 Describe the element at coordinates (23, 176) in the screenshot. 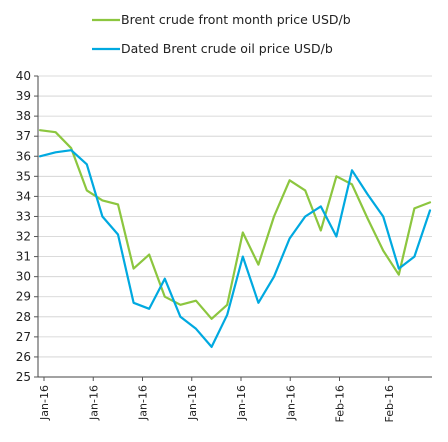

I see `y-tick-label: 35` at that location.